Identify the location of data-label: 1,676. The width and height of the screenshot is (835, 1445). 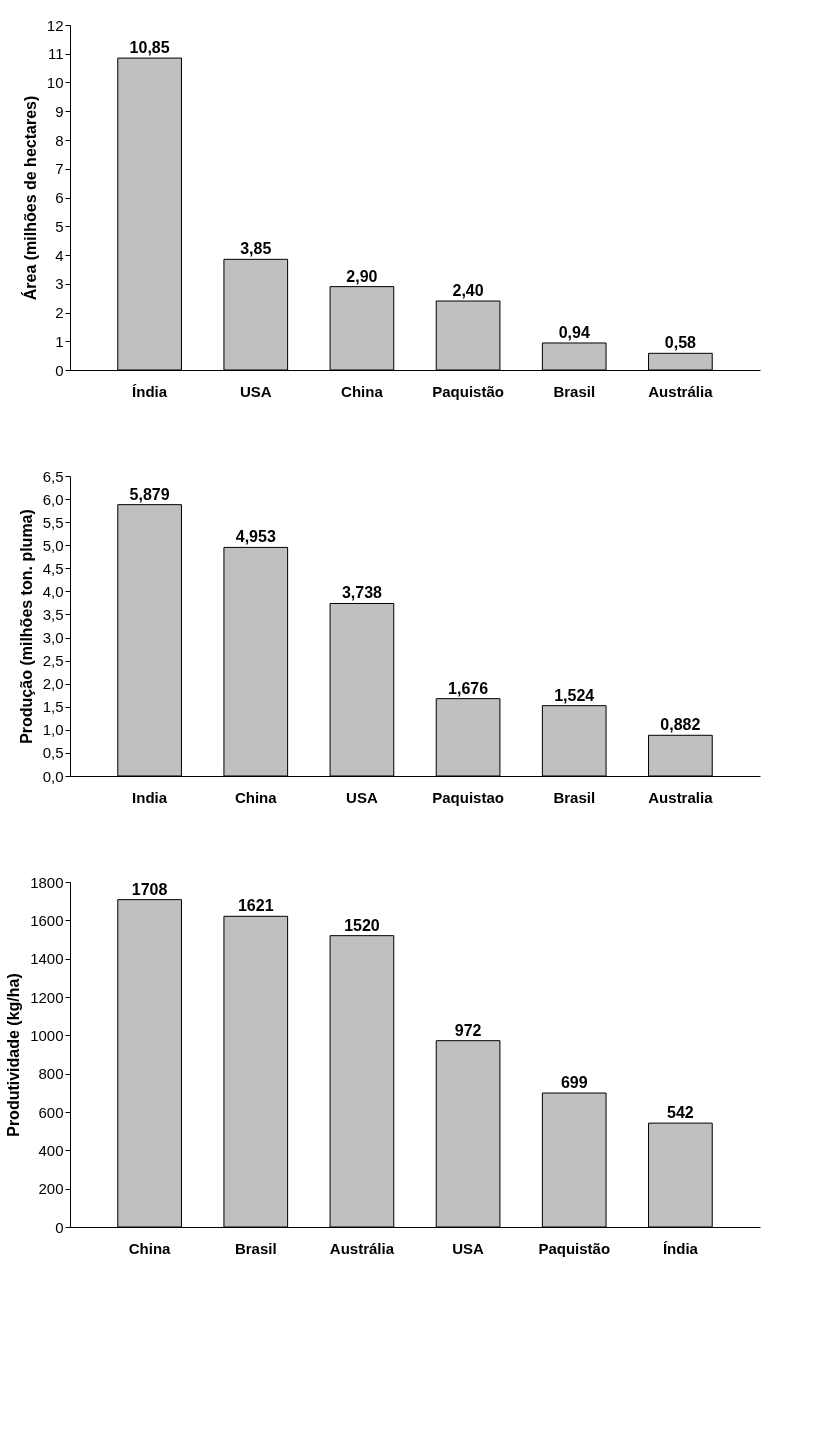
(468, 688).